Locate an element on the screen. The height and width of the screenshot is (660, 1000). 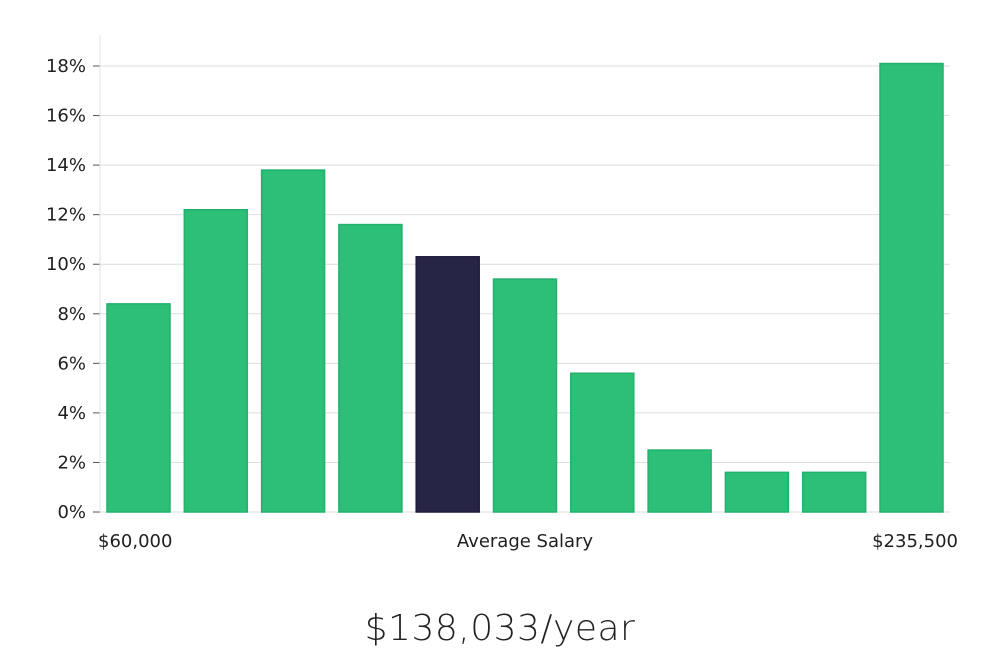
average-salary-value: $138,033/year is located at coordinates (500, 628).